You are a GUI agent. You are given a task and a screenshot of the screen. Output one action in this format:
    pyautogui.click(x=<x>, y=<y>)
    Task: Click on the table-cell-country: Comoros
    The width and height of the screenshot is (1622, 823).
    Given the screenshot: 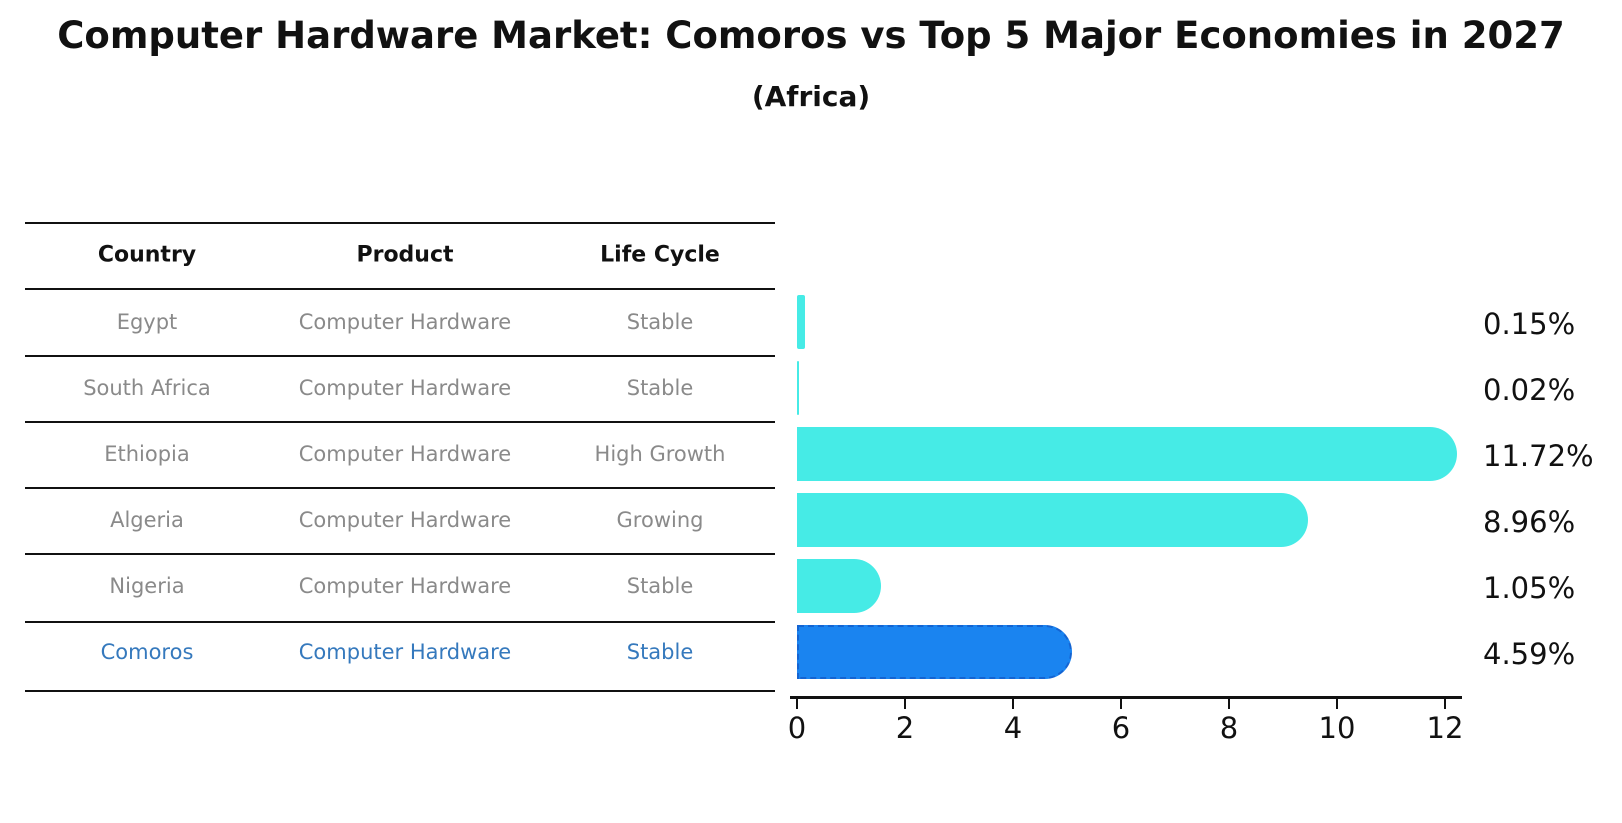 What is the action you would take?
    pyautogui.click(x=147, y=652)
    